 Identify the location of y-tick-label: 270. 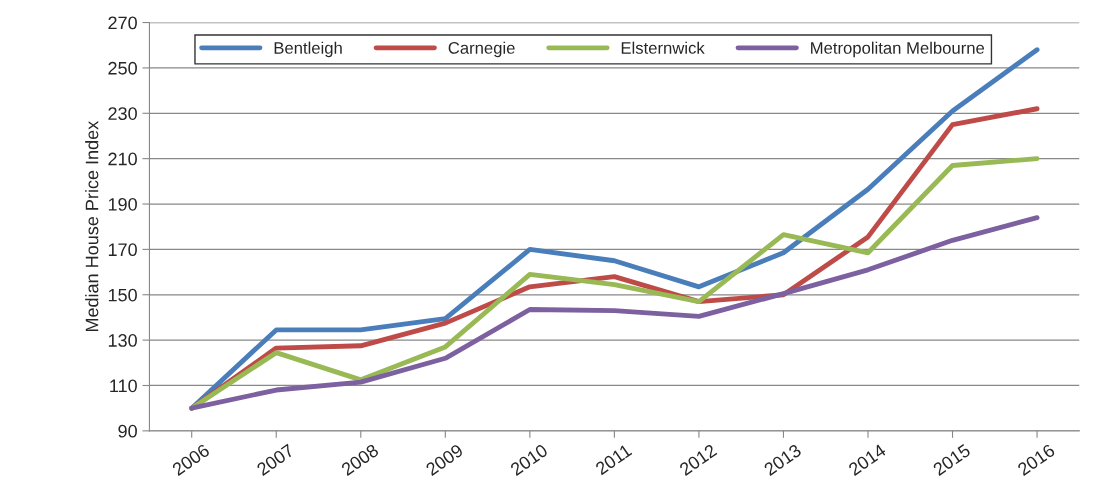
(122, 23).